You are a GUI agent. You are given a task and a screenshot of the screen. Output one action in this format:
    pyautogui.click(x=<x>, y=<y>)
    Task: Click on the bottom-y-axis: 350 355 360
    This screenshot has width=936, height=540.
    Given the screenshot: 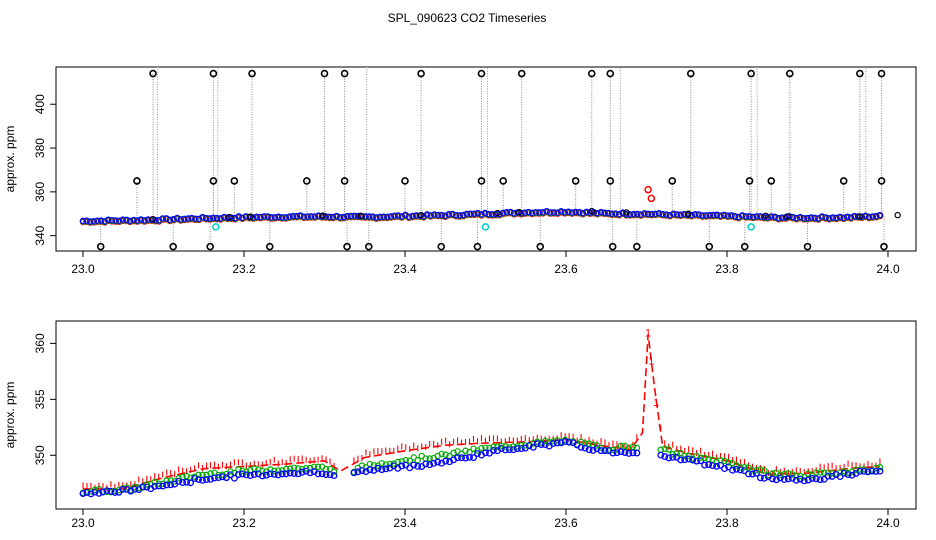 What is the action you would take?
    pyautogui.click(x=44, y=399)
    